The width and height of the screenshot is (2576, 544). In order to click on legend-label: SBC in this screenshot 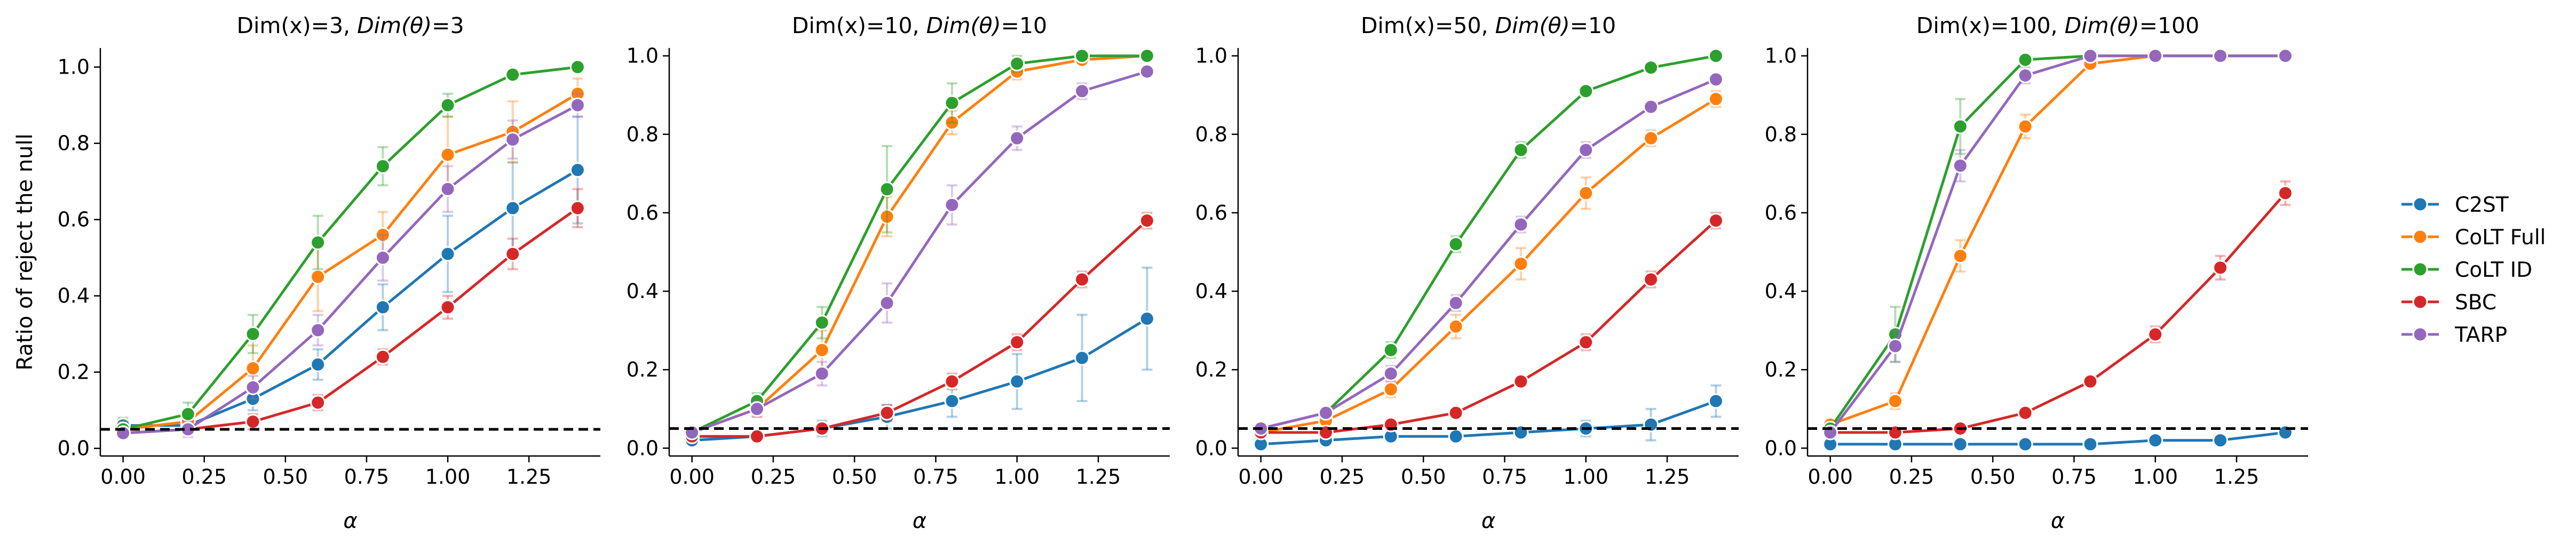, I will do `click(2475, 303)`.